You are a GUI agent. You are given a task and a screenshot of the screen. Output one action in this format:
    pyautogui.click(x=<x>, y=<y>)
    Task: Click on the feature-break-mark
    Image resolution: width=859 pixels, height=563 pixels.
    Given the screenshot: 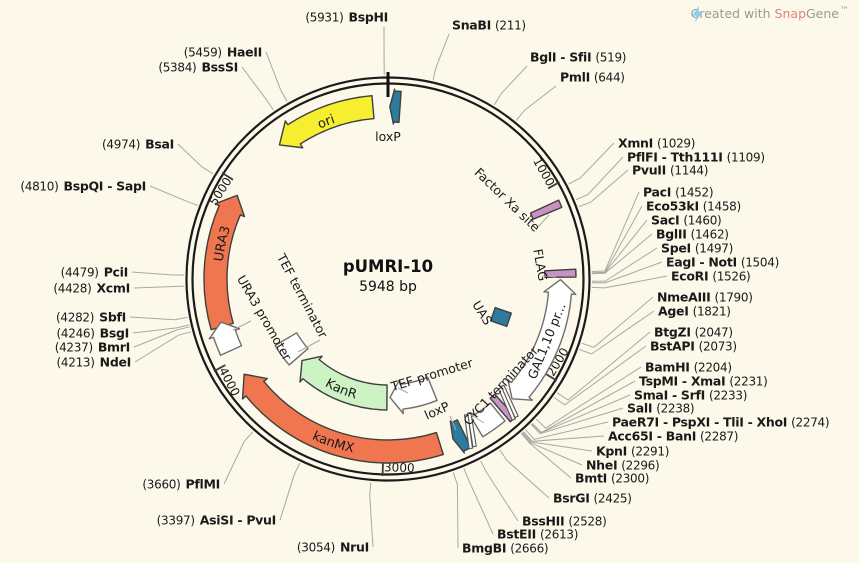 What is the action you would take?
    pyautogui.click(x=468, y=431)
    